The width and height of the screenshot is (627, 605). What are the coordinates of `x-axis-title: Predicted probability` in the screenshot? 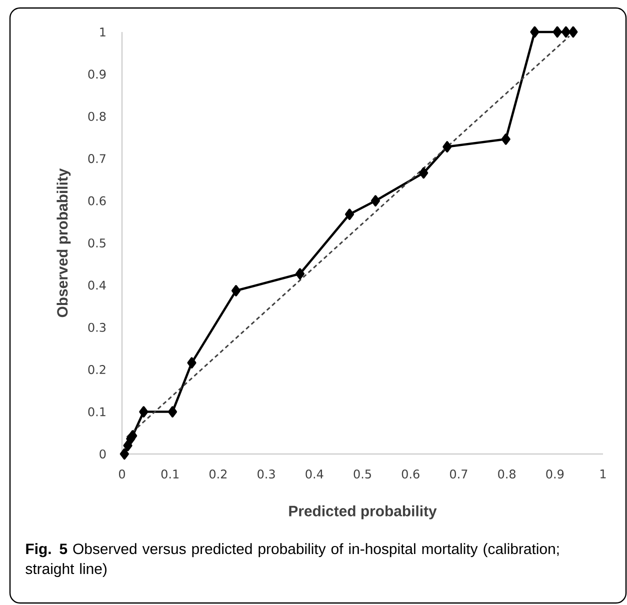 It's located at (363, 512).